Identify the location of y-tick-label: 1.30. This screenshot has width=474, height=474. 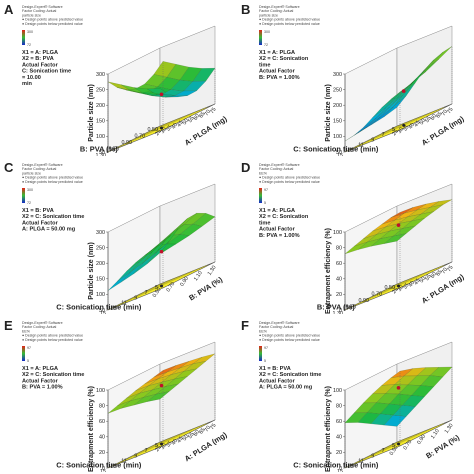
(338, 312).